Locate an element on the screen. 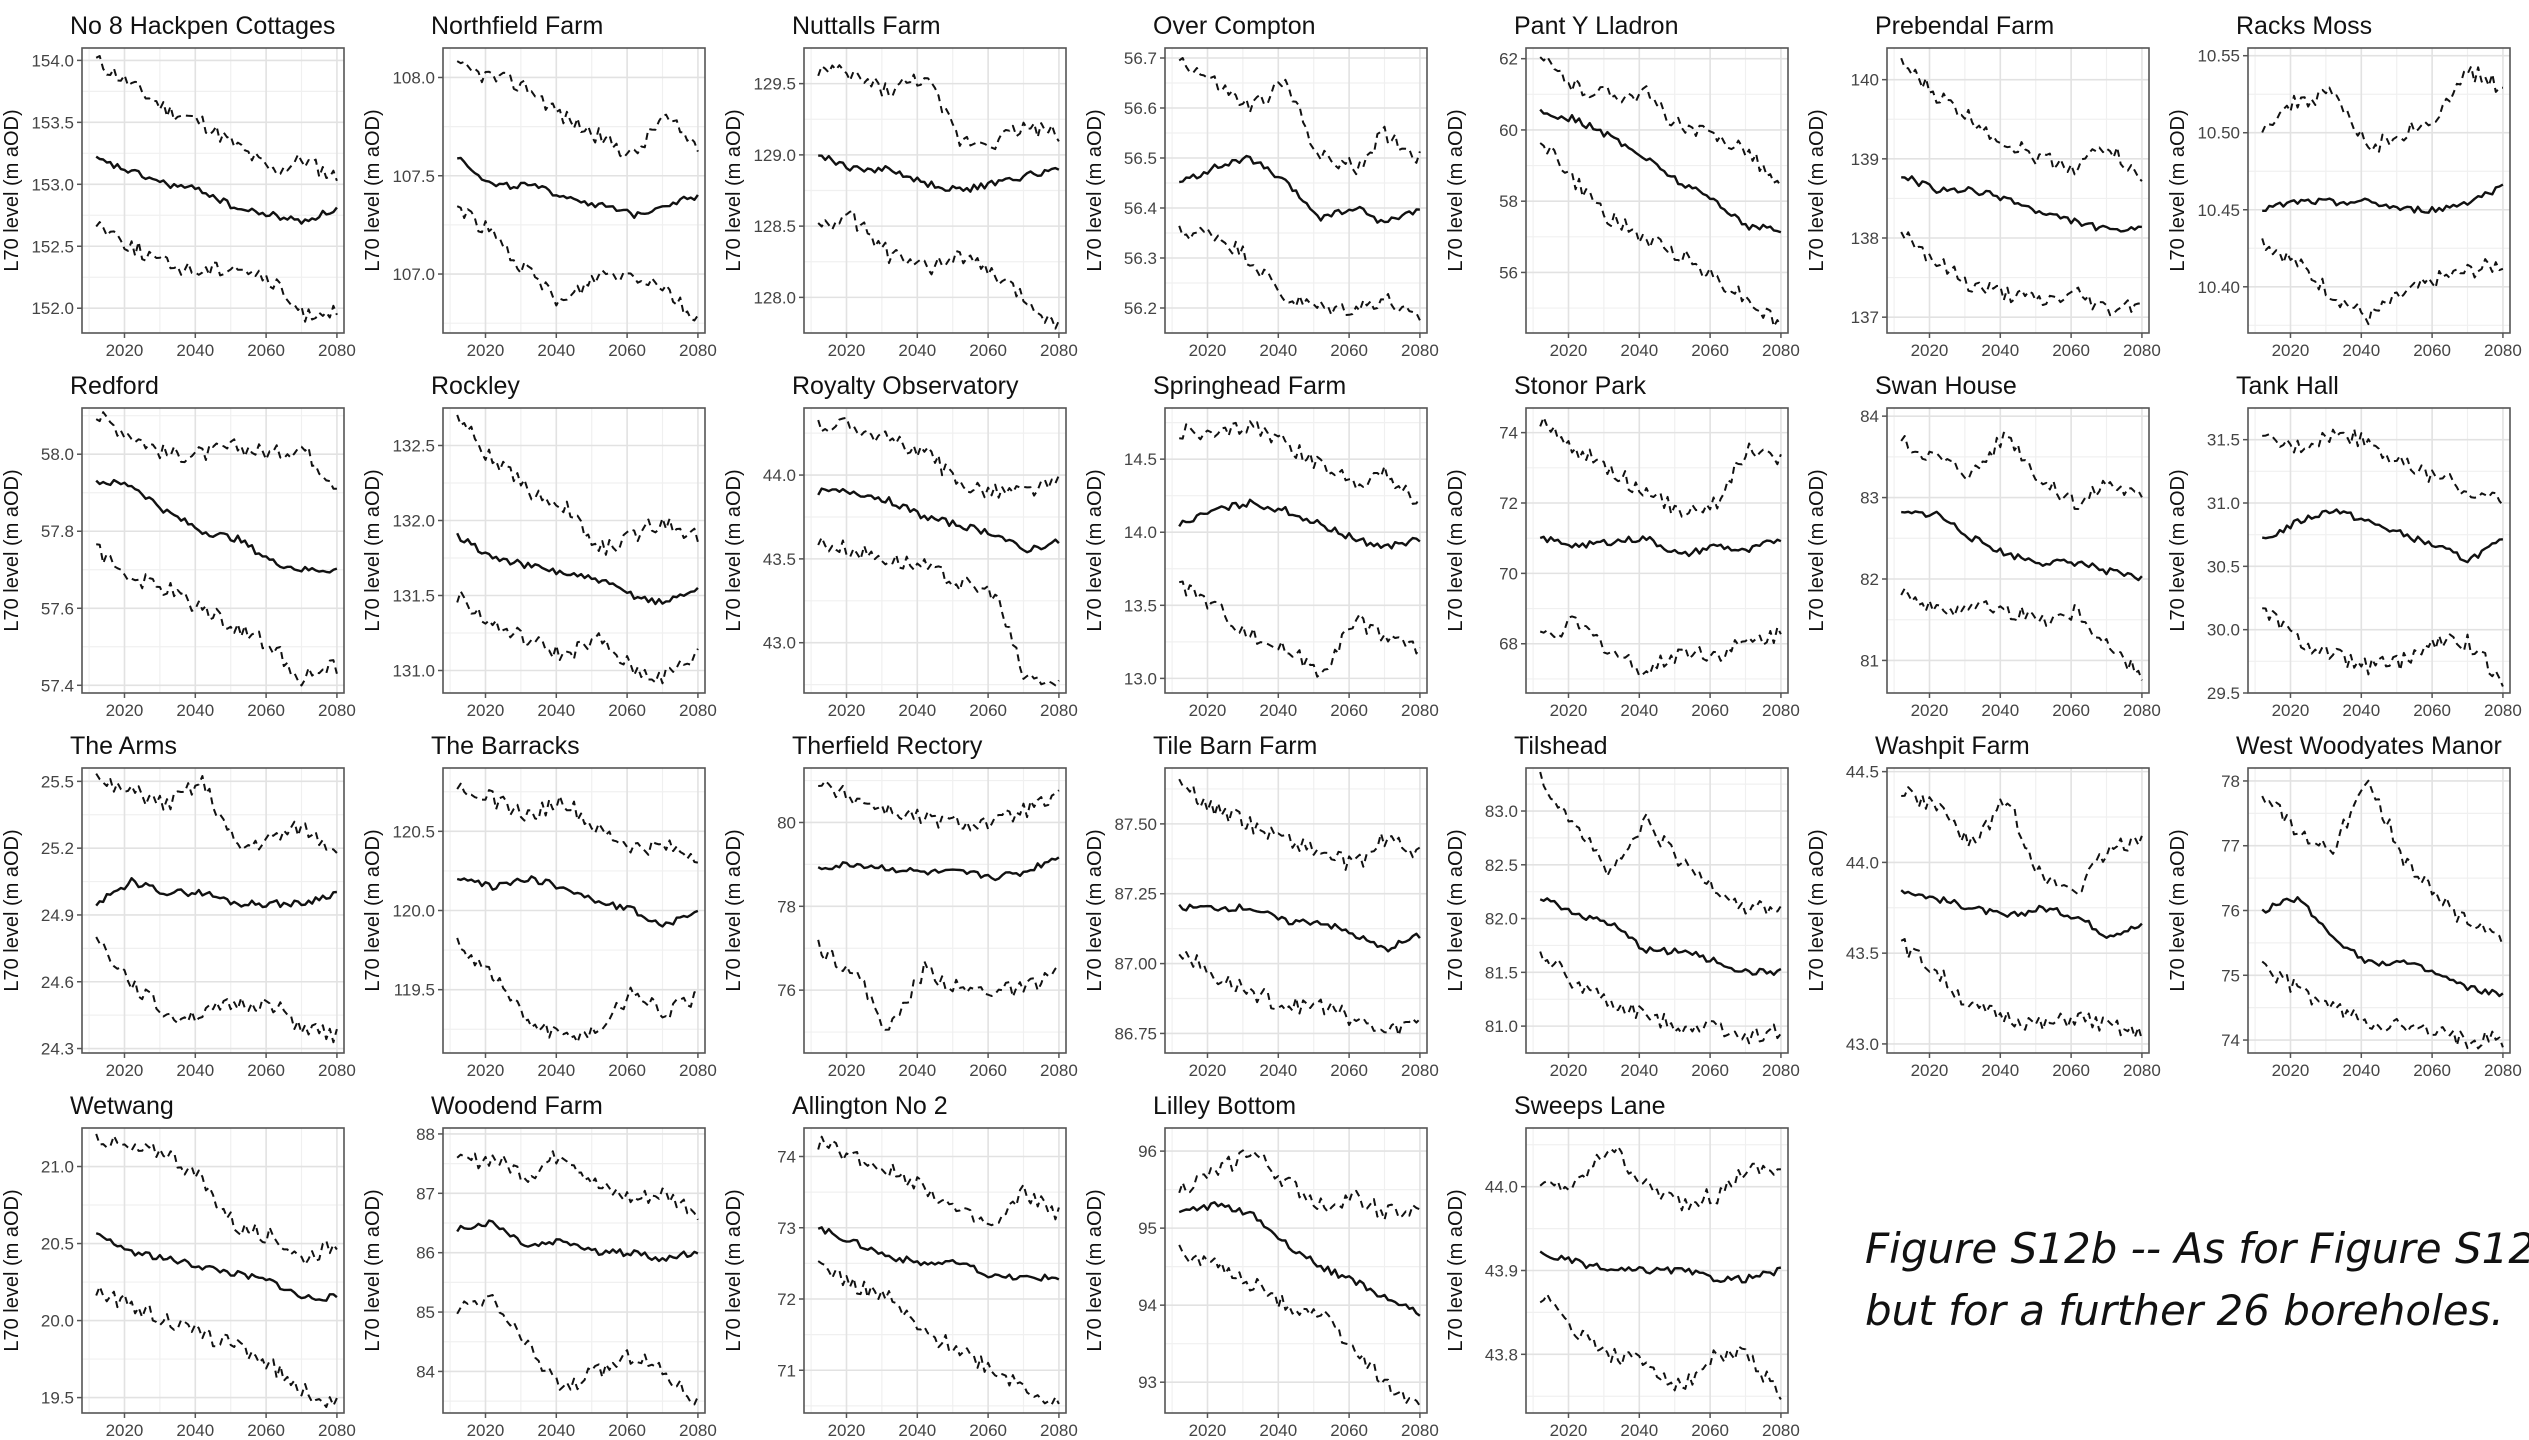  y-tick-label: 139 is located at coordinates (1865, 159).